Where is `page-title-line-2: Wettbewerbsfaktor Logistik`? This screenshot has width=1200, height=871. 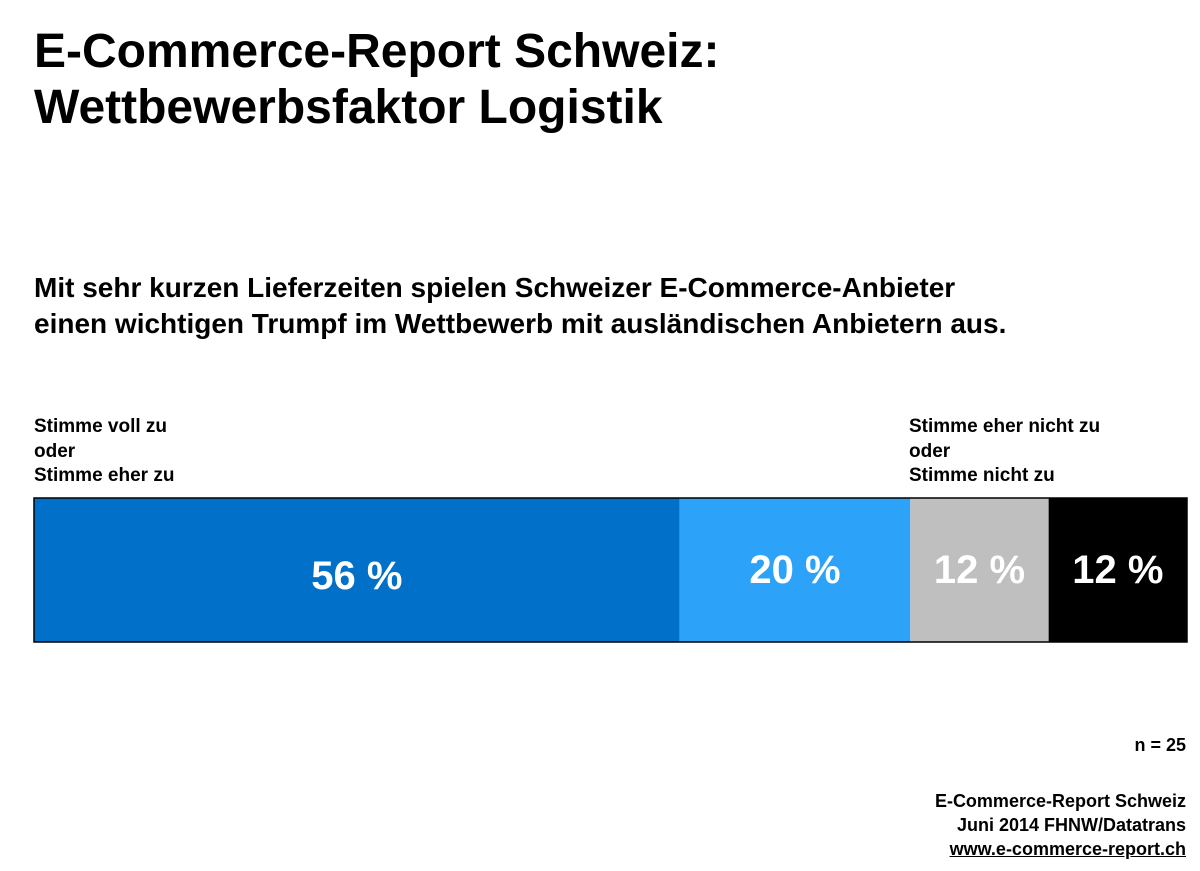 page-title-line-2: Wettbewerbsfaktor Logistik is located at coordinates (348, 107).